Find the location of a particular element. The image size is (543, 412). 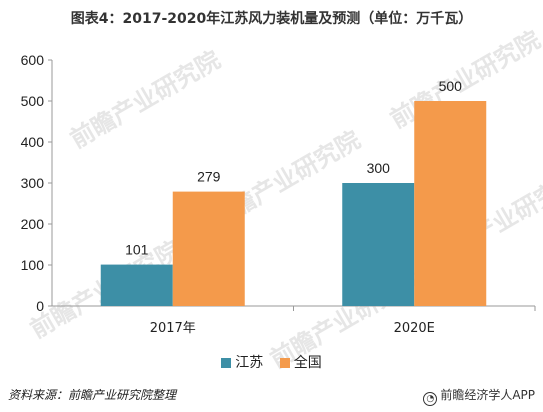

legend-swatch-national is located at coordinates (284, 363).